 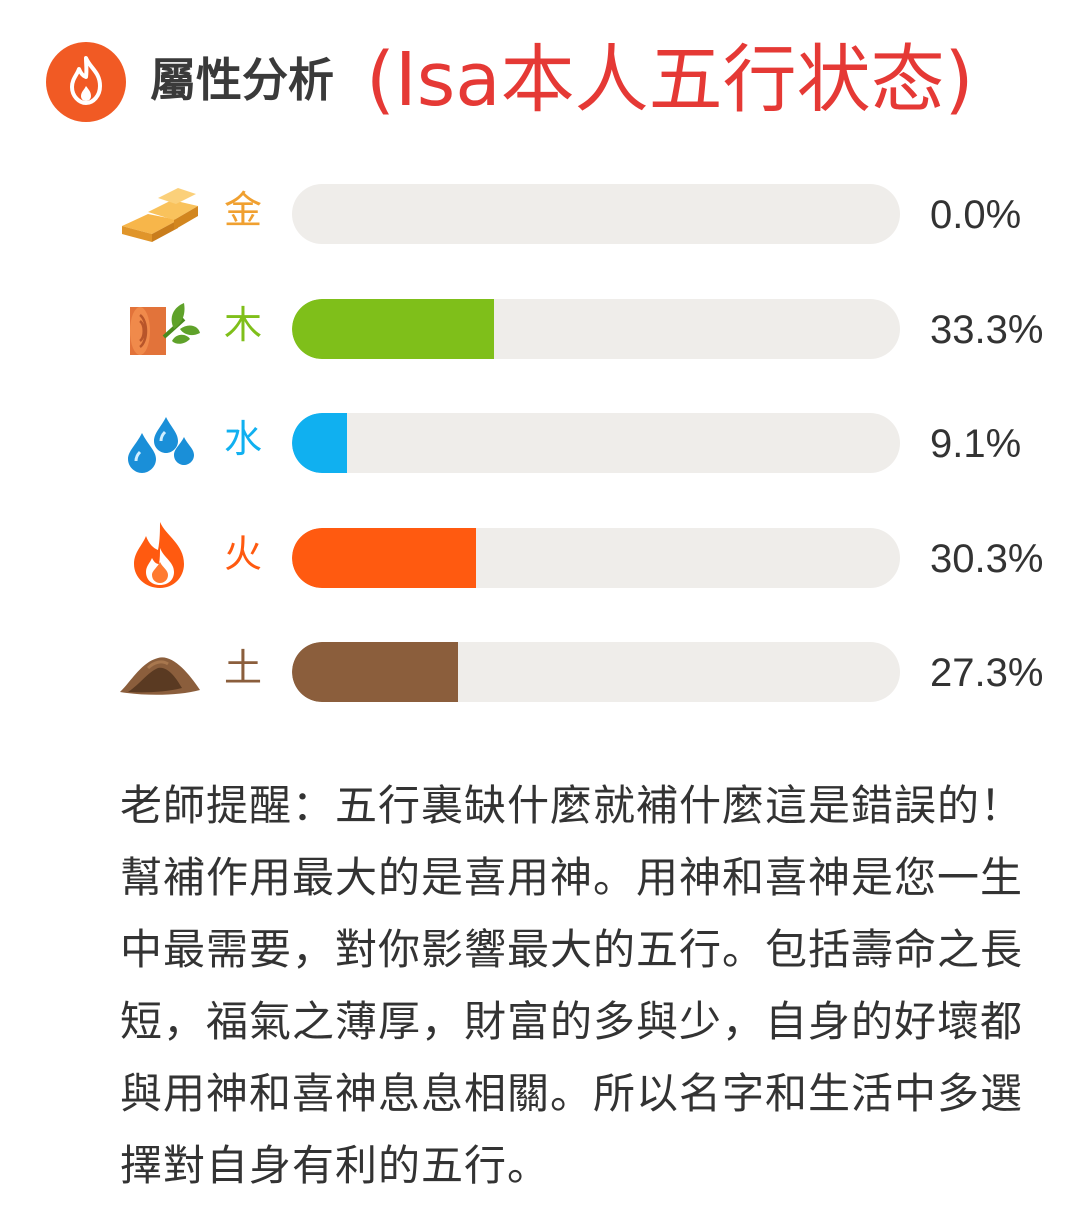 What do you see at coordinates (987, 673) in the screenshot?
I see `value-label: 27.3%` at bounding box center [987, 673].